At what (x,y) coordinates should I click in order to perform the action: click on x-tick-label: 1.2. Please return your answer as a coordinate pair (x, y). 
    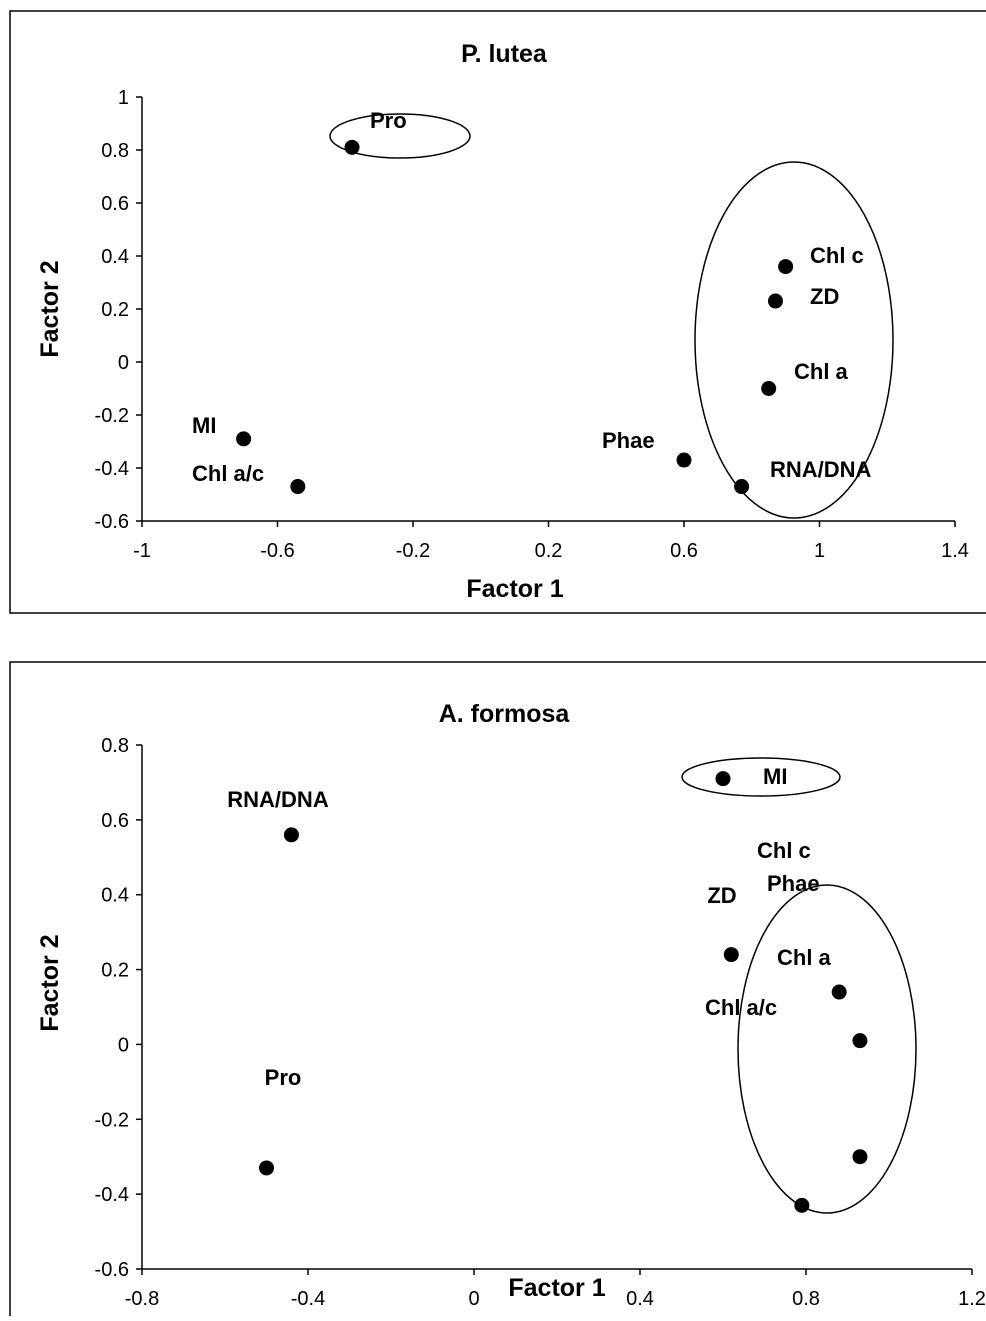
    Looking at the image, I should click on (972, 1299).